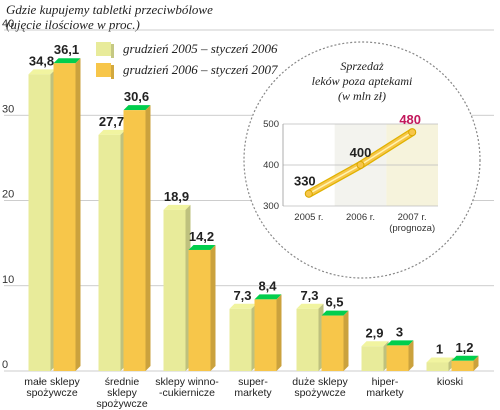 The height and width of the screenshot is (410, 500). What do you see at coordinates (267, 285) in the screenshot?
I see `data-label: 8,4` at bounding box center [267, 285].